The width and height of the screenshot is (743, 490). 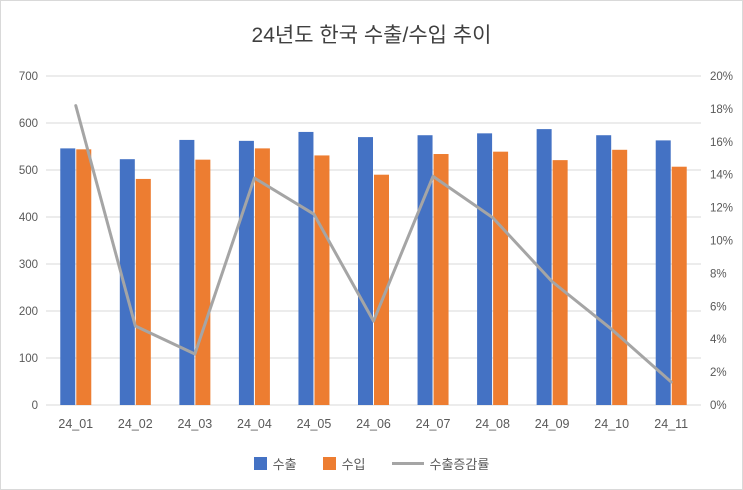 What do you see at coordinates (718, 340) in the screenshot?
I see `right-axis-tick-label: 4%` at bounding box center [718, 340].